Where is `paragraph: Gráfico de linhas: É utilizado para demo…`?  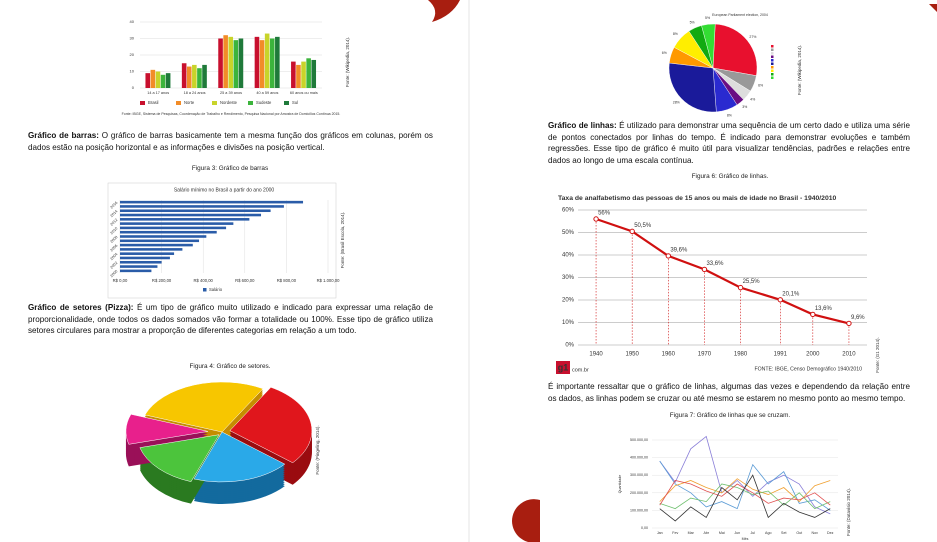
paragraph: Gráfico de linhas: É utilizado para demo… is located at coordinates (729, 143).